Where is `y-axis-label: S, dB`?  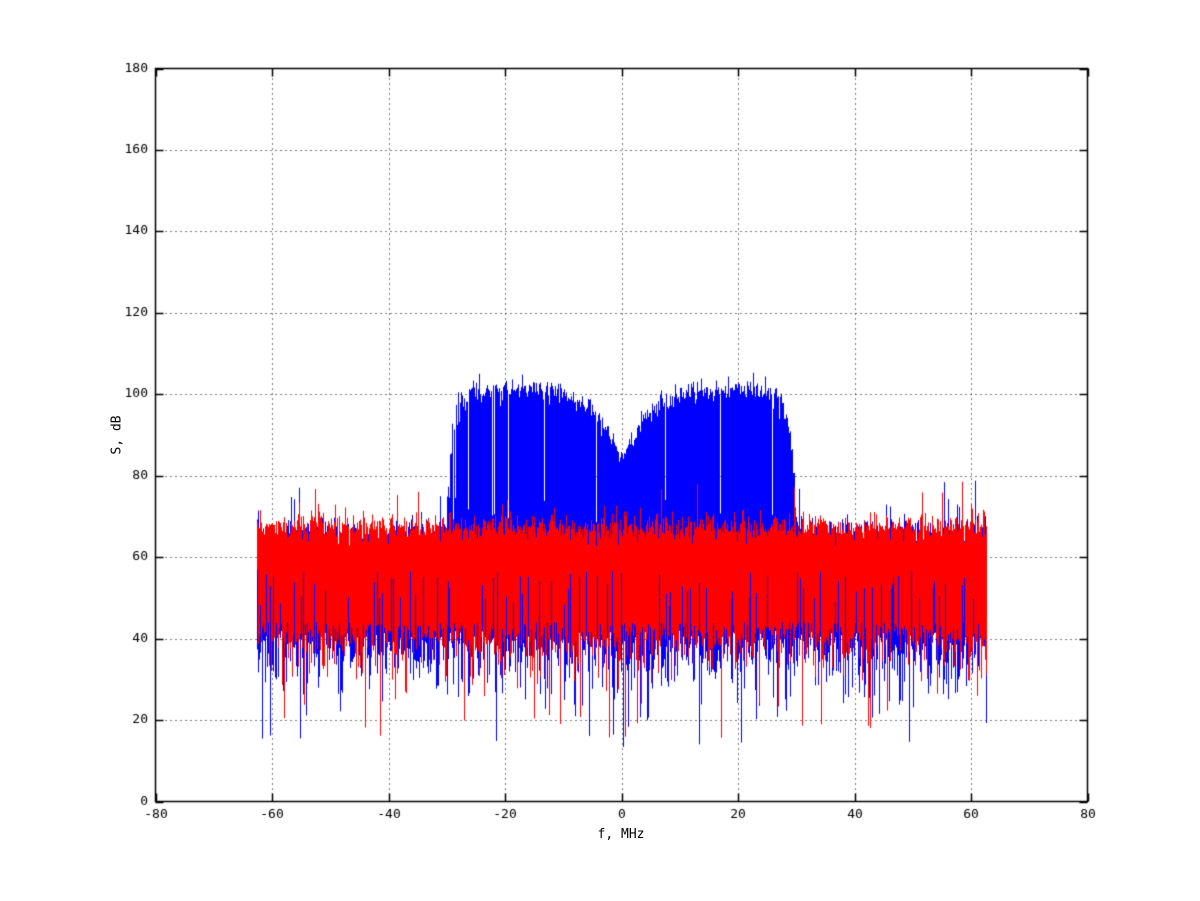
y-axis-label: S, dB is located at coordinates (117, 435).